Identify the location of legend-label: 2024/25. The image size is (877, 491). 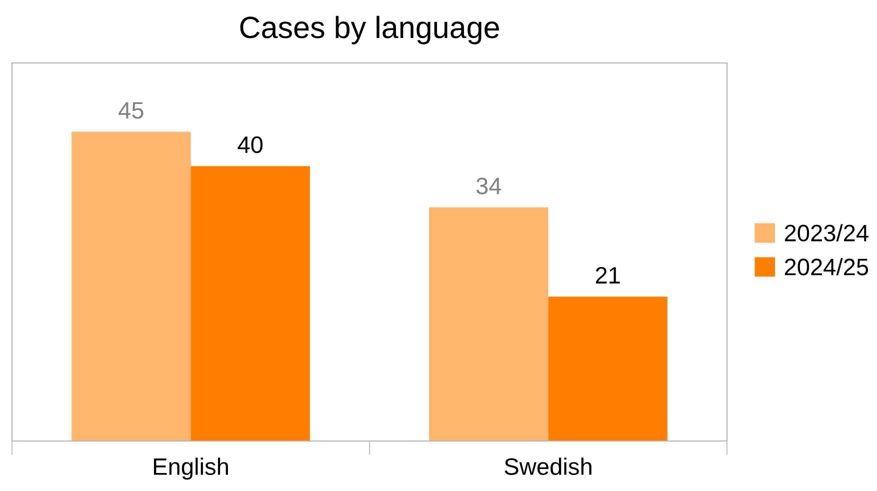
(826, 267).